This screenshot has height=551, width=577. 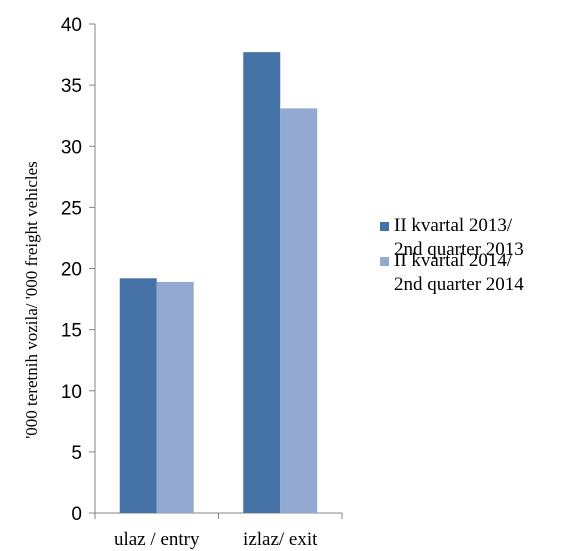 I want to click on legend-label: II kvartal 2013/, so click(x=453, y=225).